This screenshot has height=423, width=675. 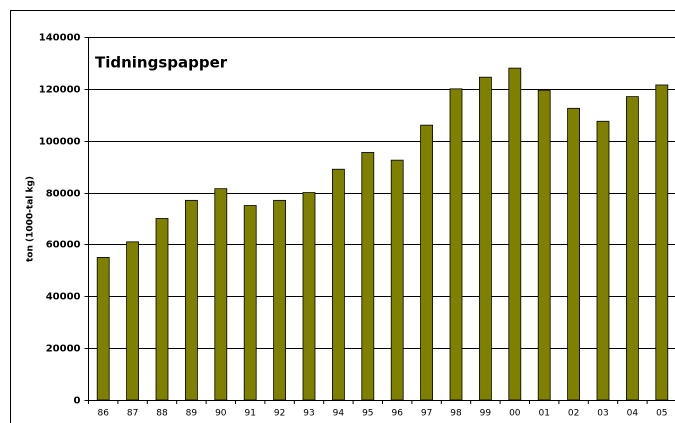 What do you see at coordinates (221, 414) in the screenshot?
I see `x-tick-label: 90` at bounding box center [221, 414].